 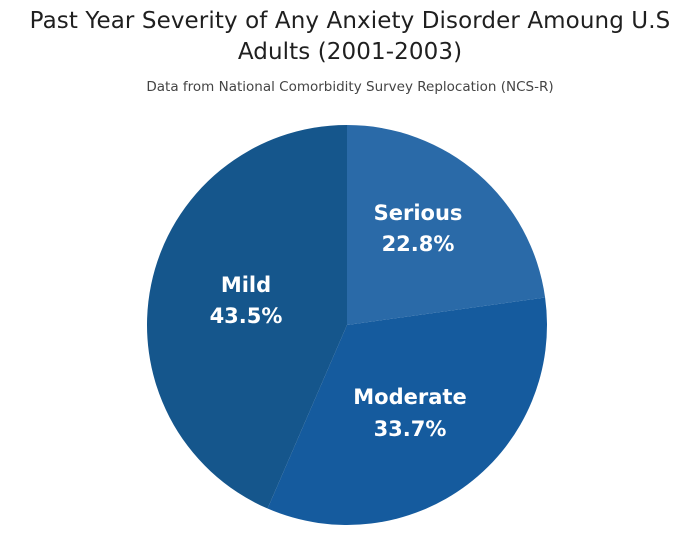 What do you see at coordinates (409, 397) in the screenshot?
I see `slice-label-moderate: Moderate` at bounding box center [409, 397].